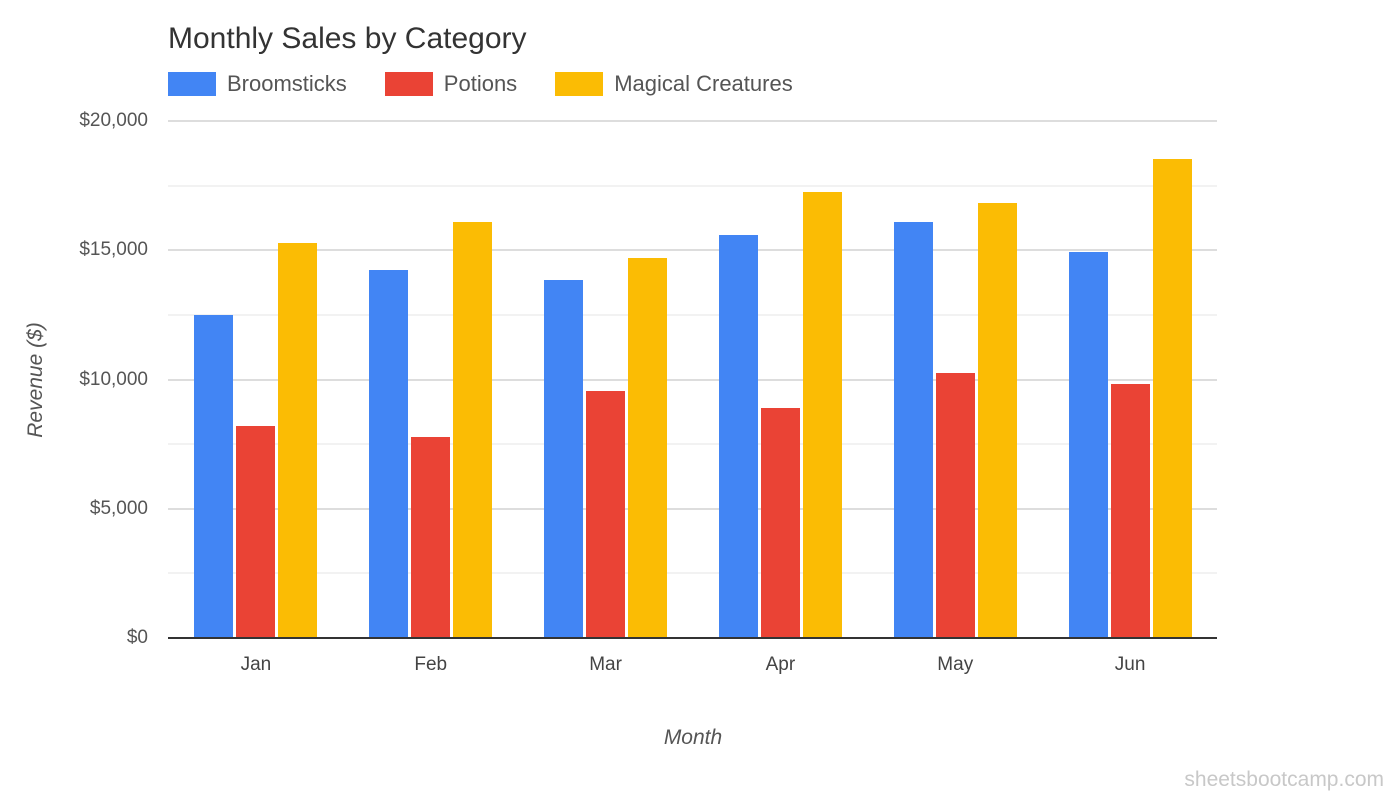 The image size is (1400, 800). I want to click on bar-broomsticks-feb, so click(389, 453).